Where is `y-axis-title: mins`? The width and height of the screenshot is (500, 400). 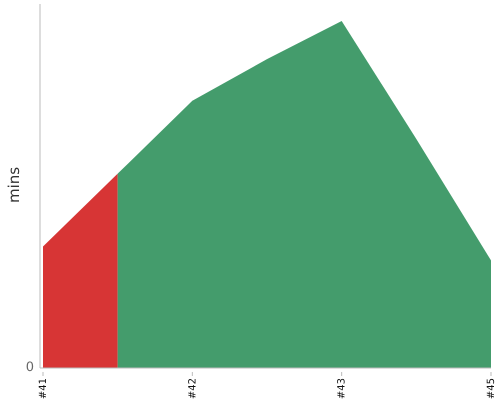
y-axis-title: mins is located at coordinates (14, 185).